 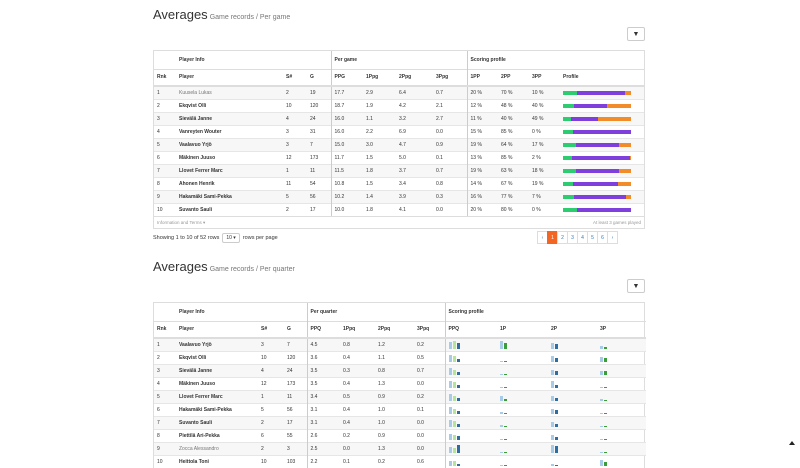 What do you see at coordinates (217, 461) in the screenshot?
I see `cell-player: Heittola Toni` at bounding box center [217, 461].